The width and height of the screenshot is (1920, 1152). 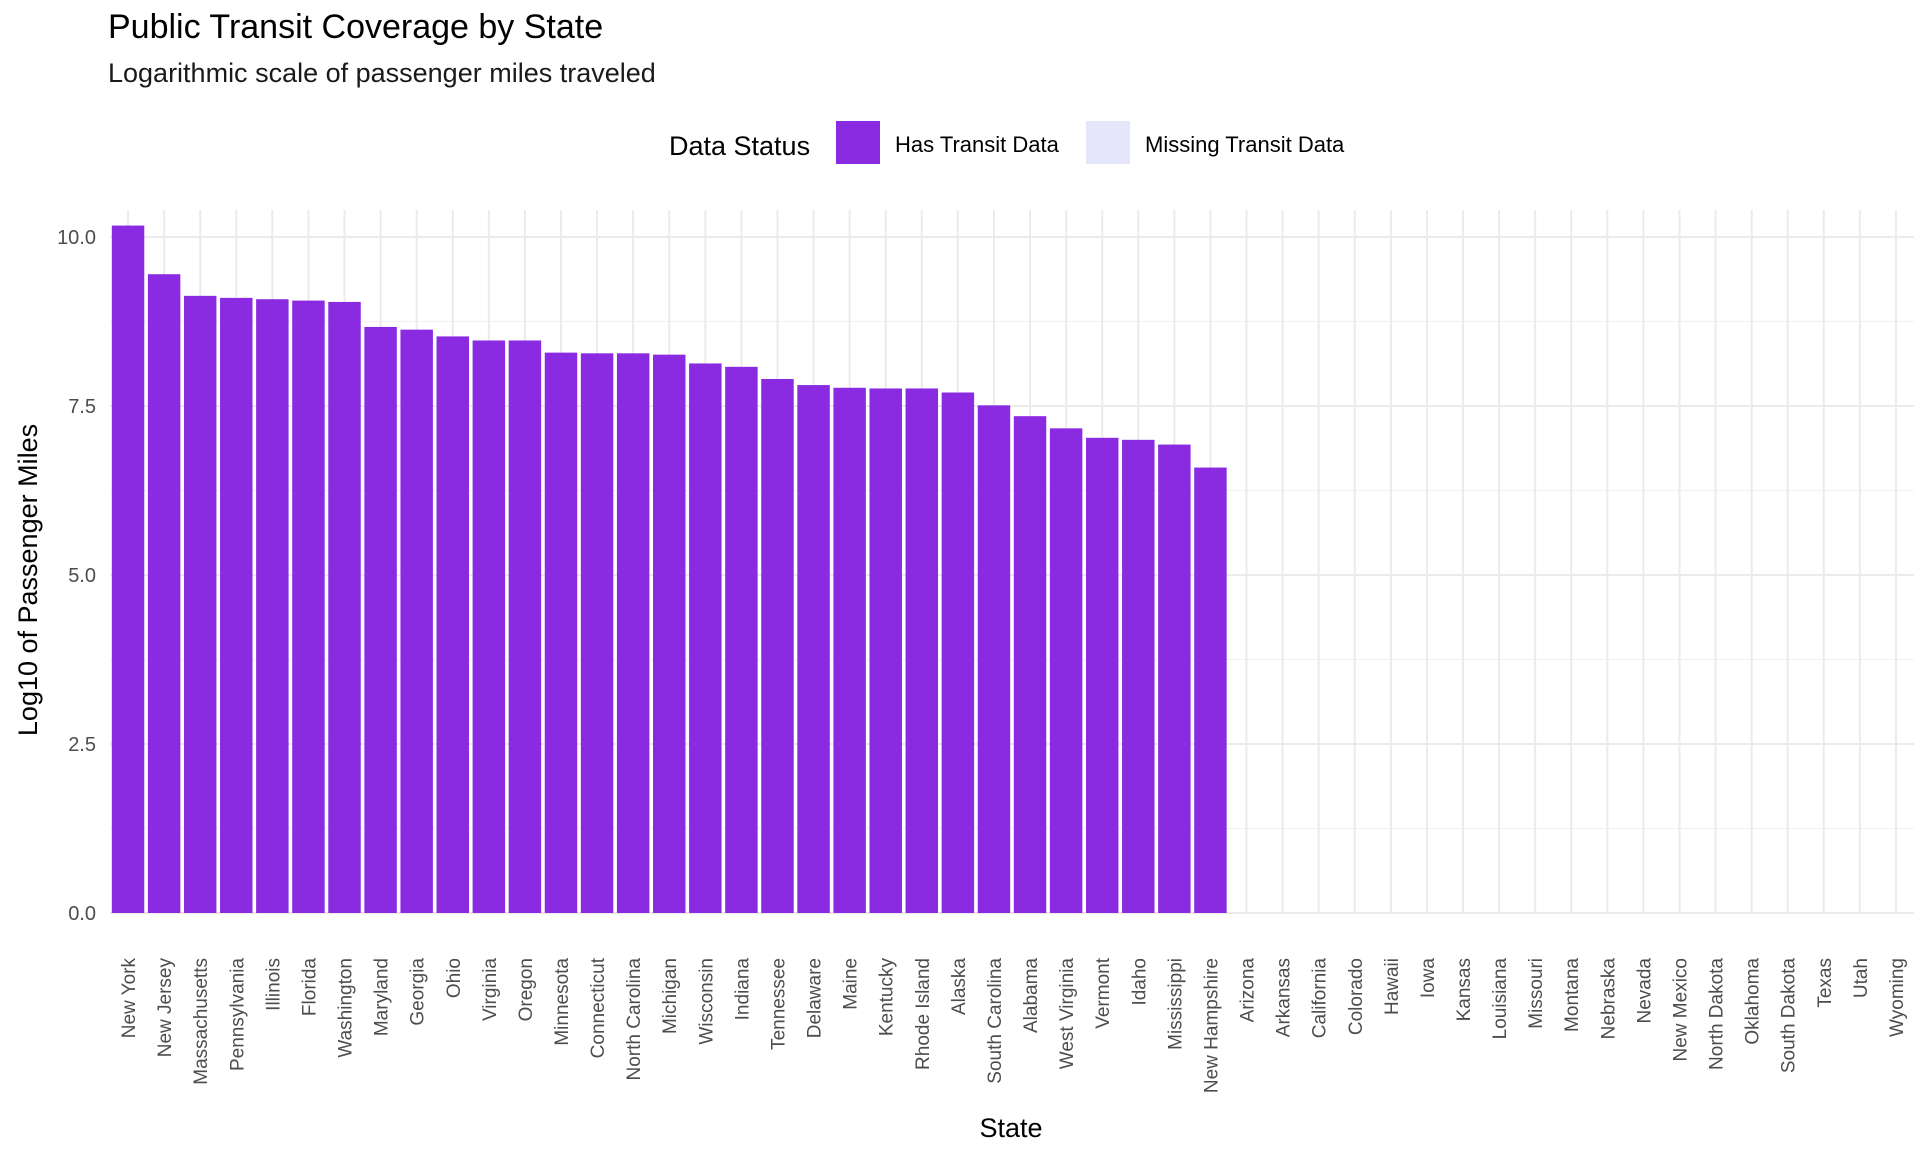 What do you see at coordinates (1825, 983) in the screenshot?
I see `x-tick-label: Texas` at bounding box center [1825, 983].